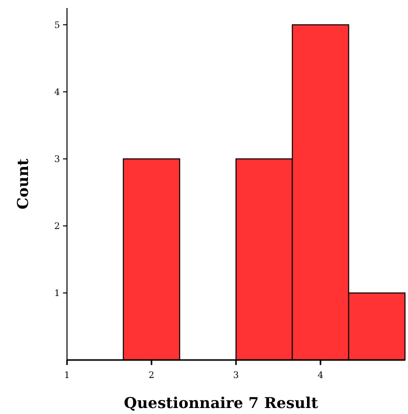 The height and width of the screenshot is (414, 408). What do you see at coordinates (57, 93) in the screenshot?
I see `y-tick-label: 4` at bounding box center [57, 93].